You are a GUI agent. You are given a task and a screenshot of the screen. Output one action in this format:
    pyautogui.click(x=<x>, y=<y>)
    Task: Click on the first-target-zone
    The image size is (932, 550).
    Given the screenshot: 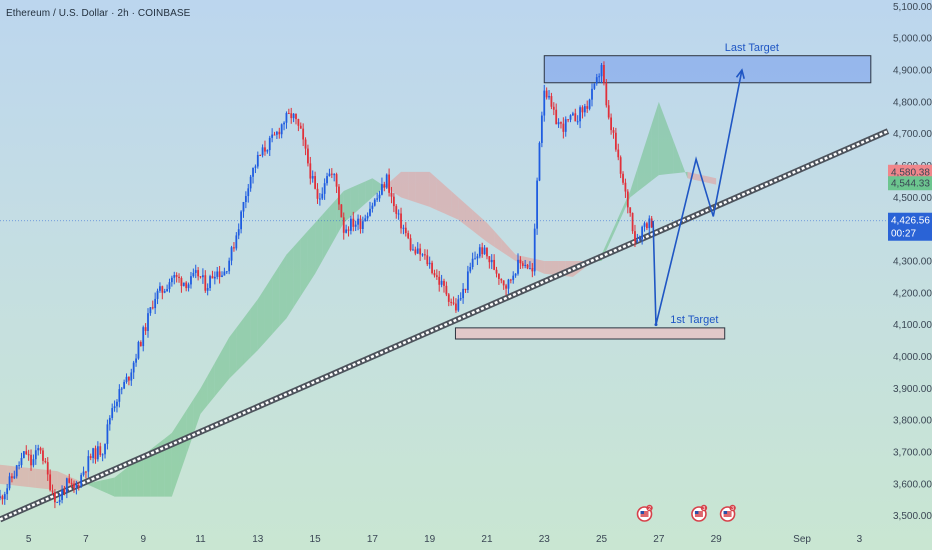 What is the action you would take?
    pyautogui.click(x=590, y=333)
    